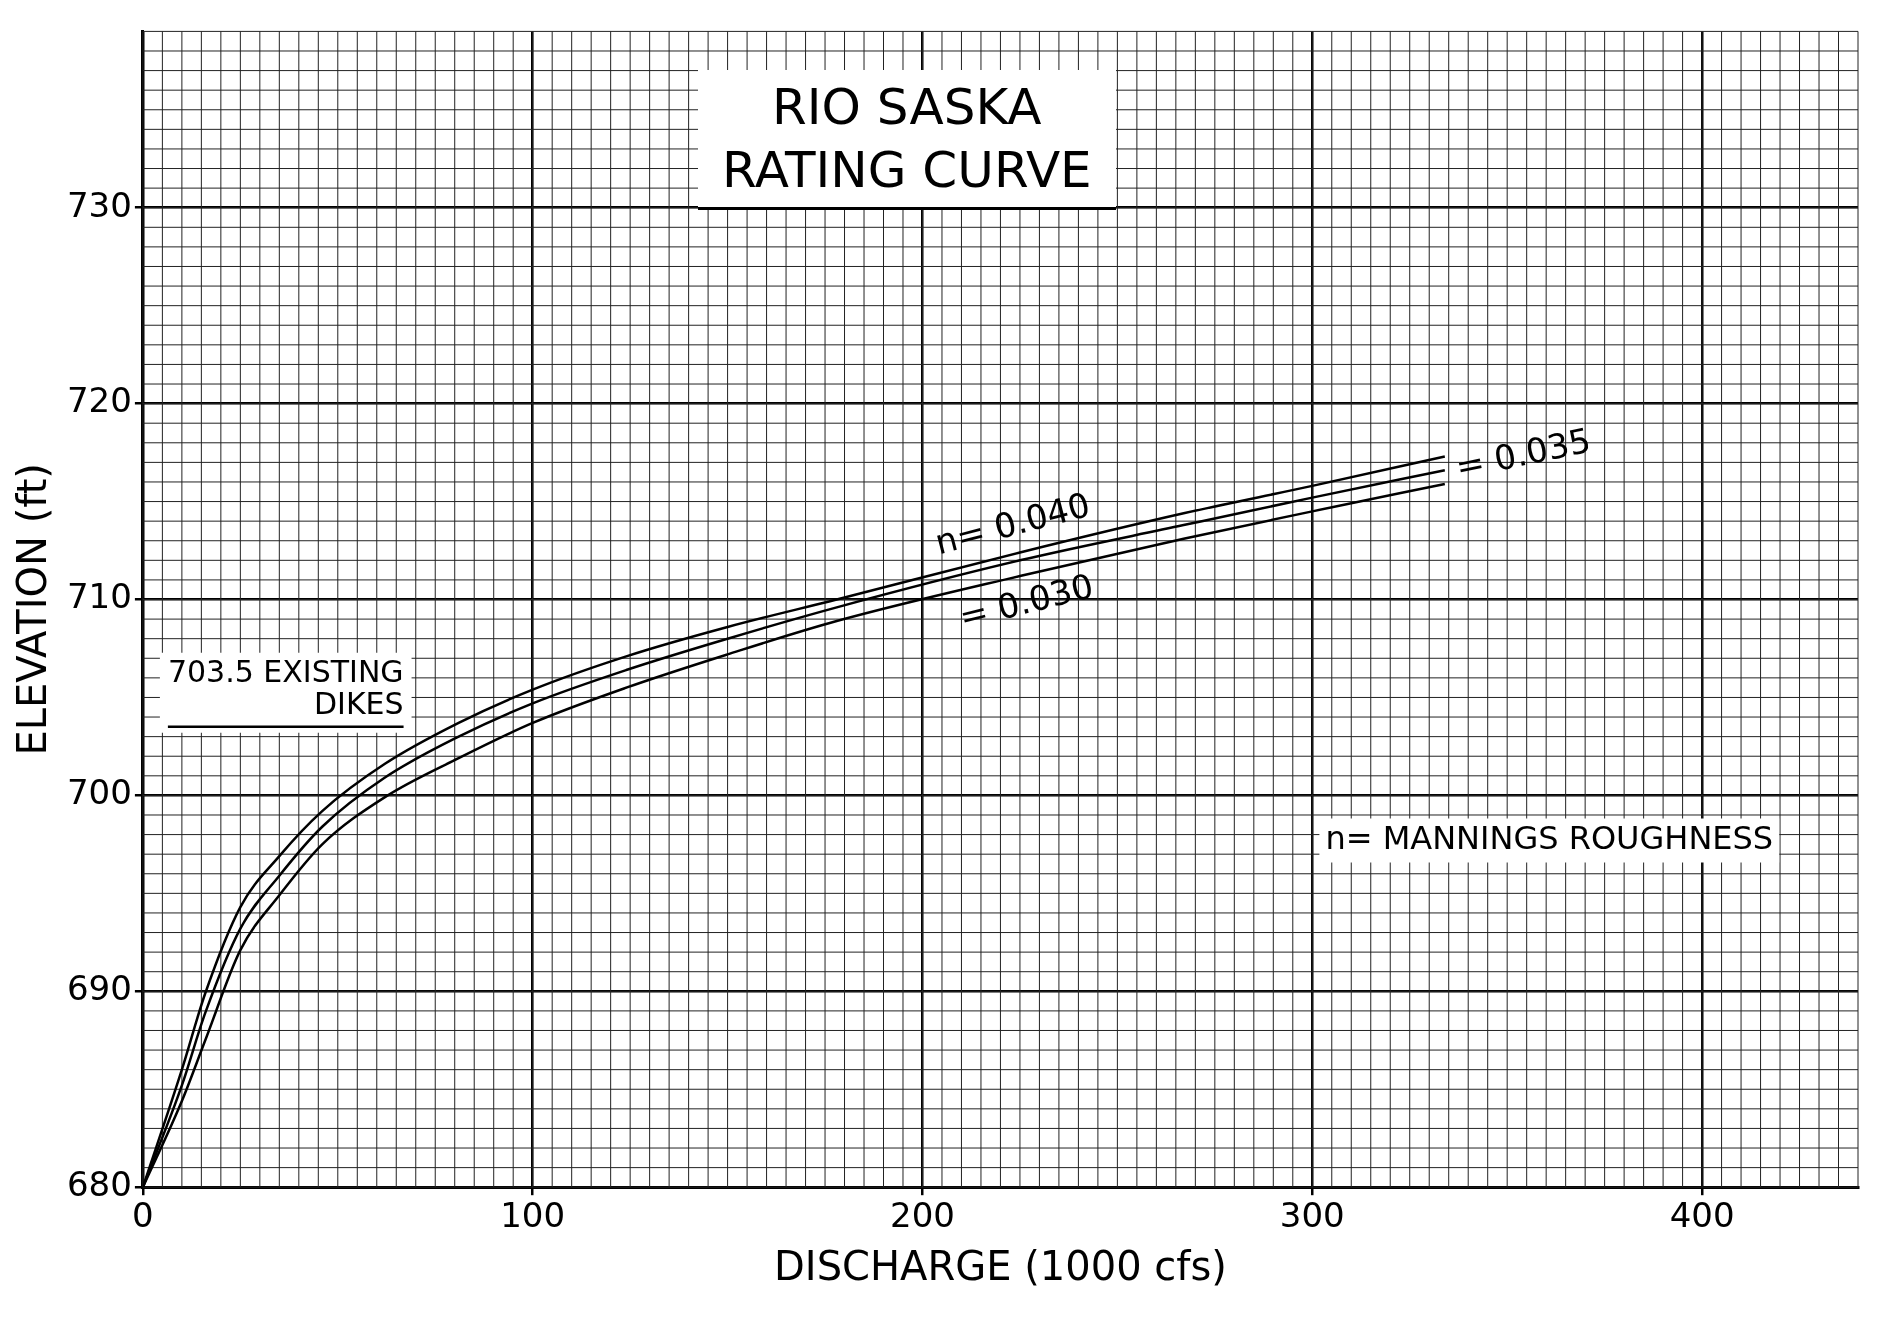  Describe the element at coordinates (32, 609) in the screenshot. I see `y-axis-title: ELEVATION (ft)` at that location.